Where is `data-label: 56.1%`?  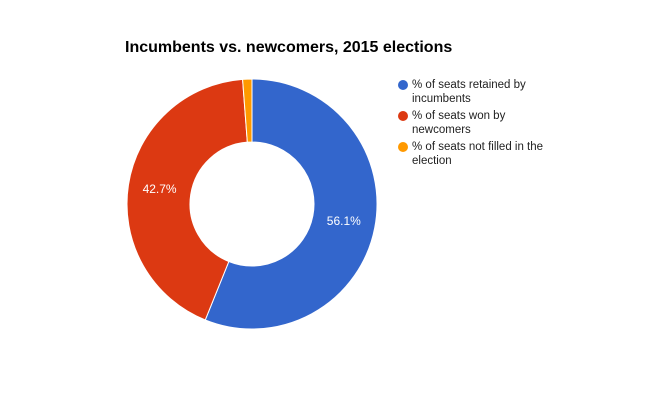
data-label: 56.1% is located at coordinates (344, 221).